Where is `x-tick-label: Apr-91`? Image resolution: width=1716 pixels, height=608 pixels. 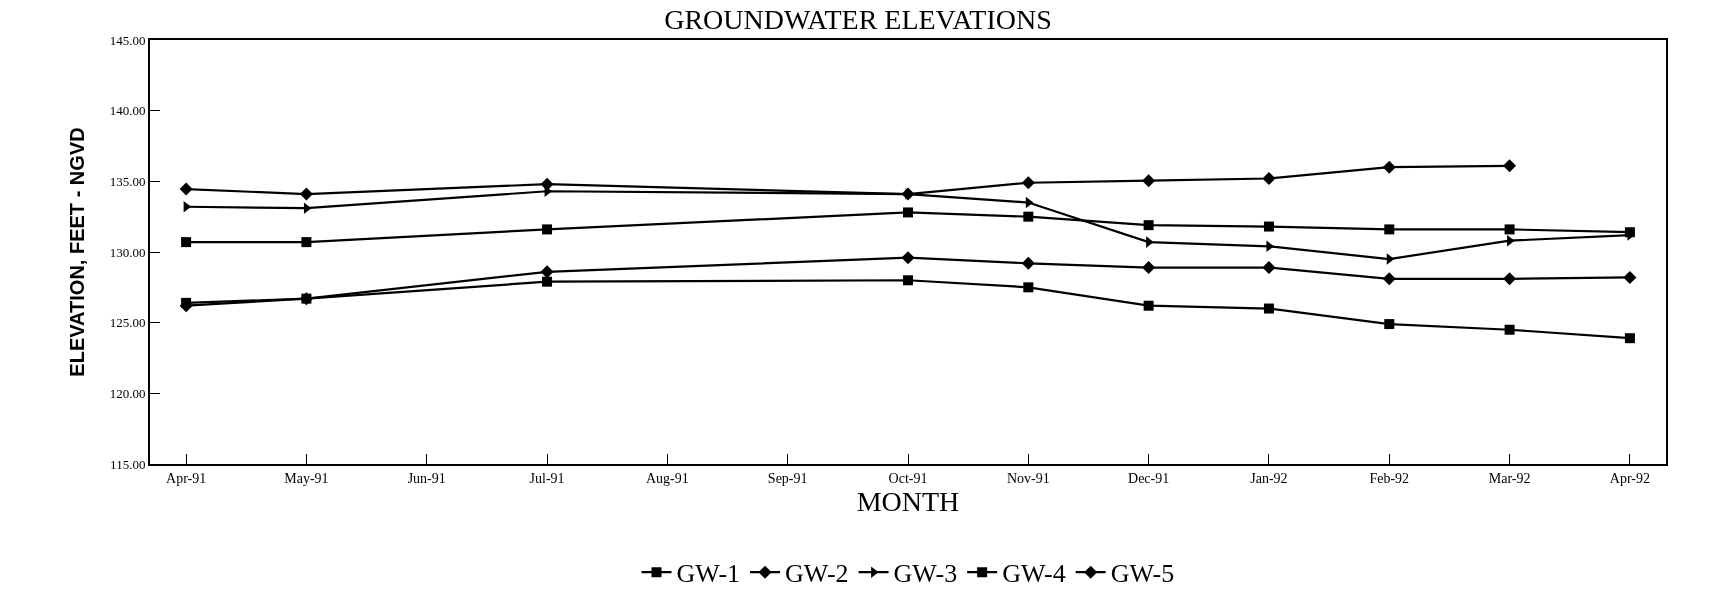 x-tick-label: Apr-91 is located at coordinates (186, 478).